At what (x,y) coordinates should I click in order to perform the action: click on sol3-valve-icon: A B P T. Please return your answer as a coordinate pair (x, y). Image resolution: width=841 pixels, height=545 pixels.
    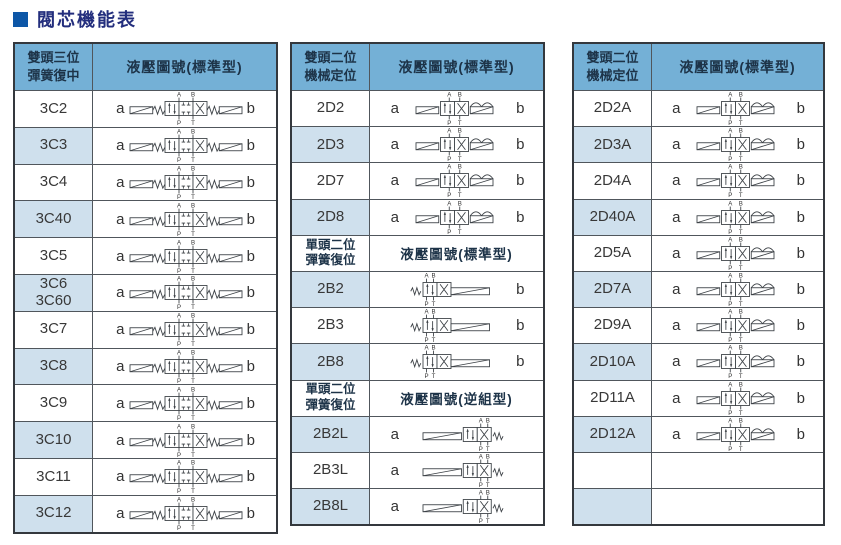
    Looking at the image, I should click on (185, 513).